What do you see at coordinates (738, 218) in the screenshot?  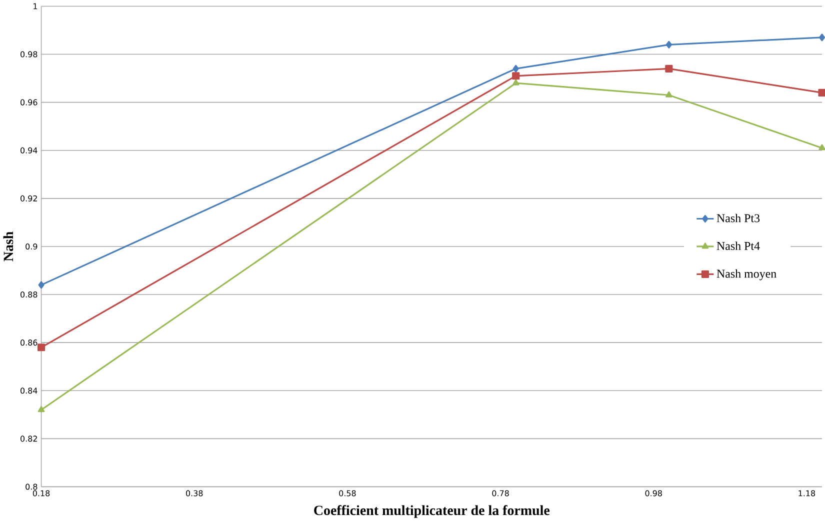 I see `legend-label: Nash Pt3` at bounding box center [738, 218].